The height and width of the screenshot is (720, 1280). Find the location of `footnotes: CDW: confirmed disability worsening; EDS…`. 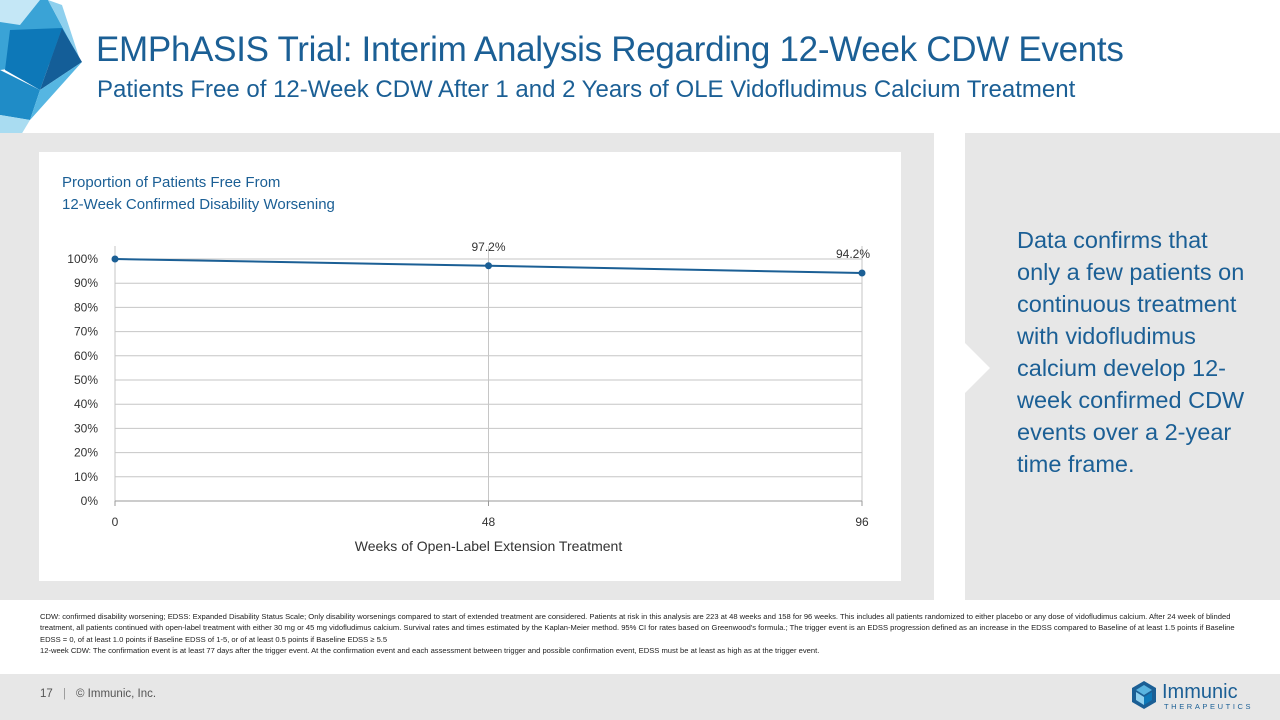

footnotes: CDW: confirmed disability worsening; EDS… is located at coordinates (642, 633).